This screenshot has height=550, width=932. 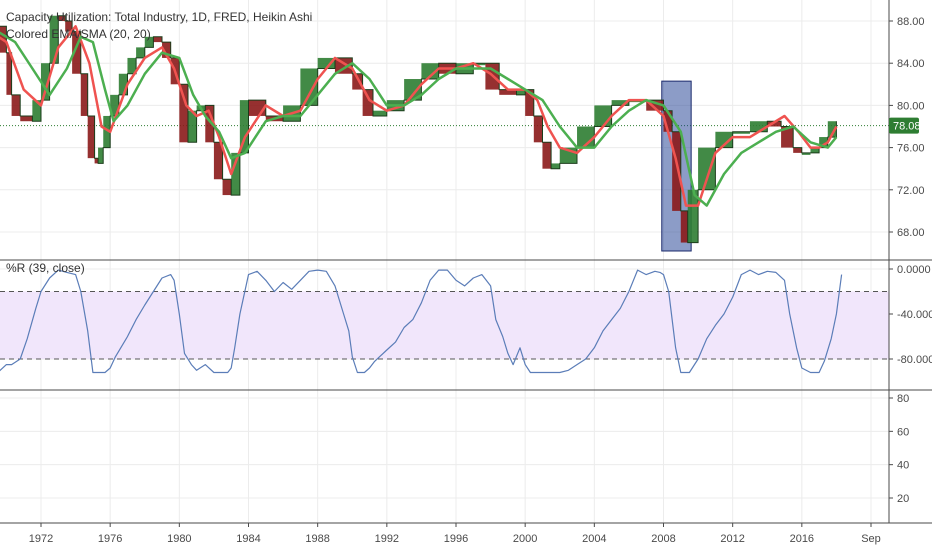 What do you see at coordinates (248, 539) in the screenshot?
I see `time-axis-tick-label: 1984` at bounding box center [248, 539].